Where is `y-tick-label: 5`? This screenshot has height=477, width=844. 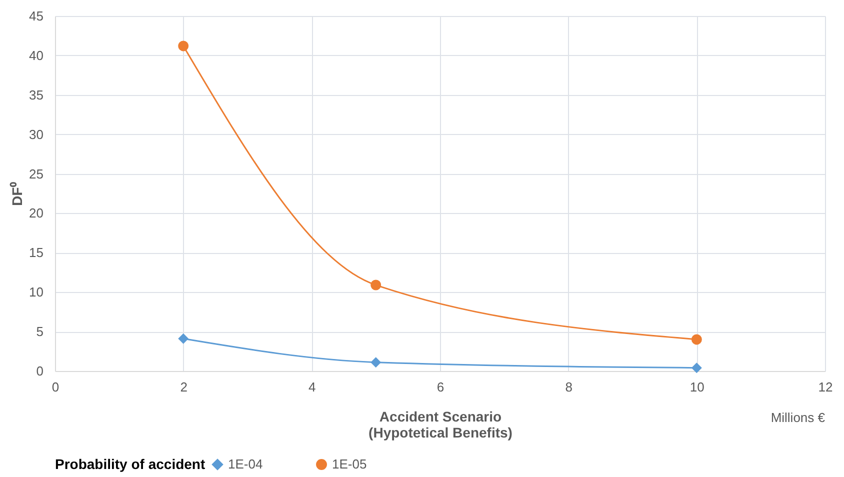 y-tick-label: 5 is located at coordinates (40, 332).